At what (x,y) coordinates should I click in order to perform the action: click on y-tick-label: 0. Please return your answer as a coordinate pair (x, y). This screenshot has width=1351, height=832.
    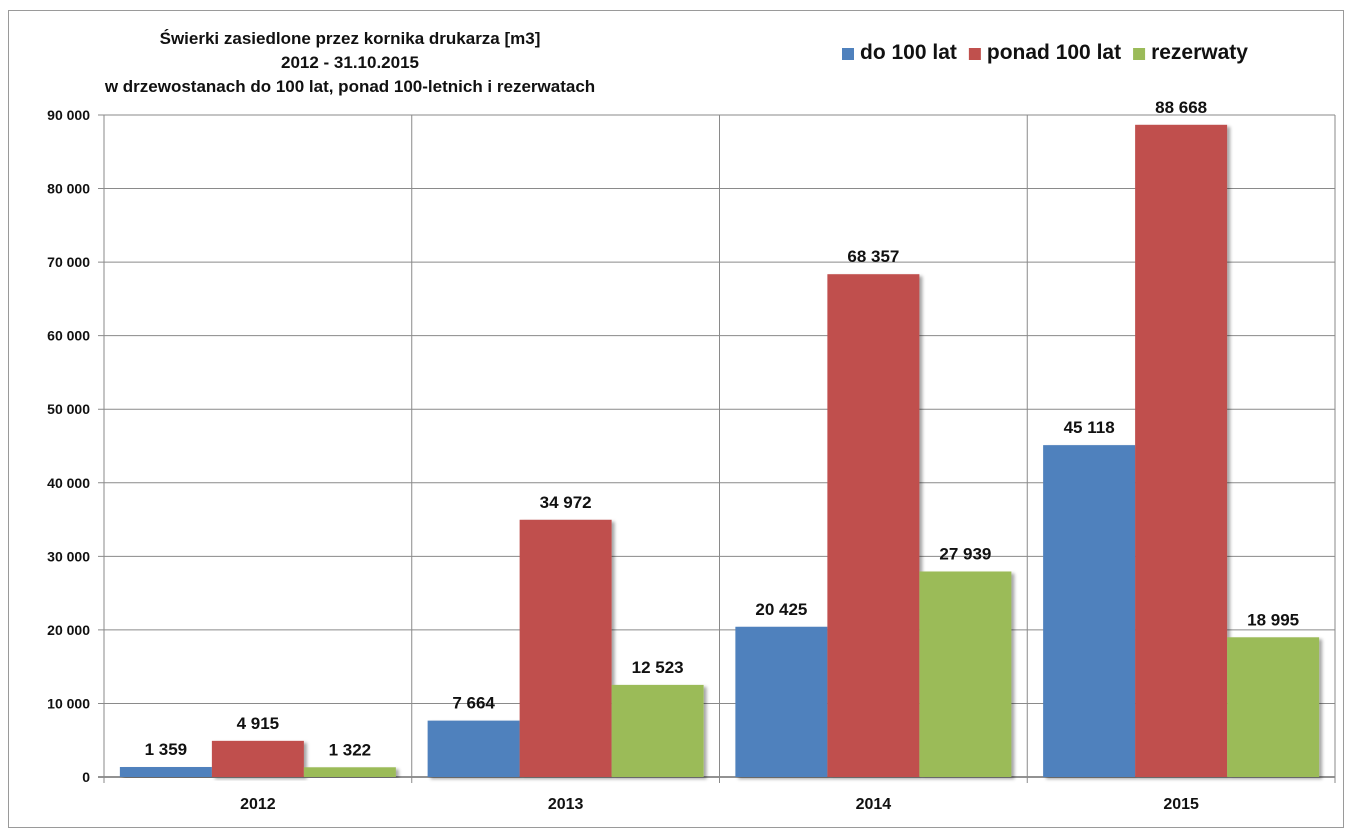
    Looking at the image, I should click on (86, 777).